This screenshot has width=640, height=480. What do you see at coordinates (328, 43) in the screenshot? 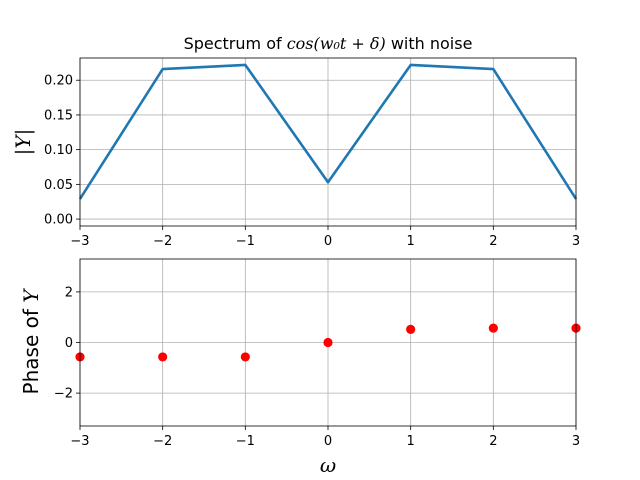
I see `magnitude-plot-title: Spectrum of cos(w₀t + δ) with noise` at bounding box center [328, 43].